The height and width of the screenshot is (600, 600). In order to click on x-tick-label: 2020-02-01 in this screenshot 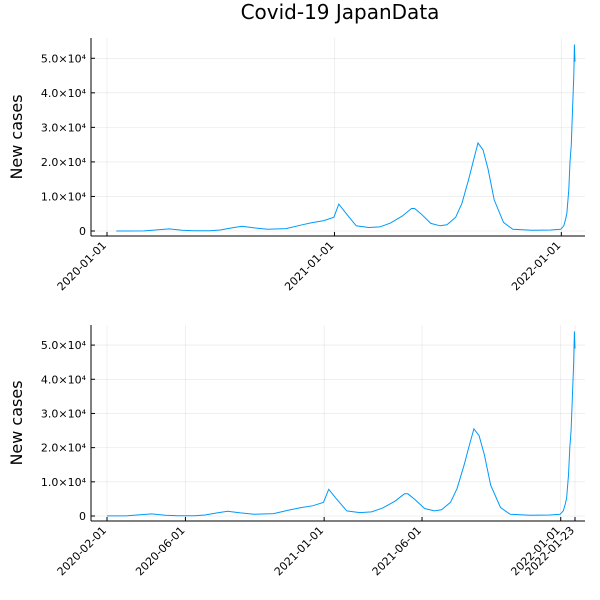, I will do `click(82, 551)`.